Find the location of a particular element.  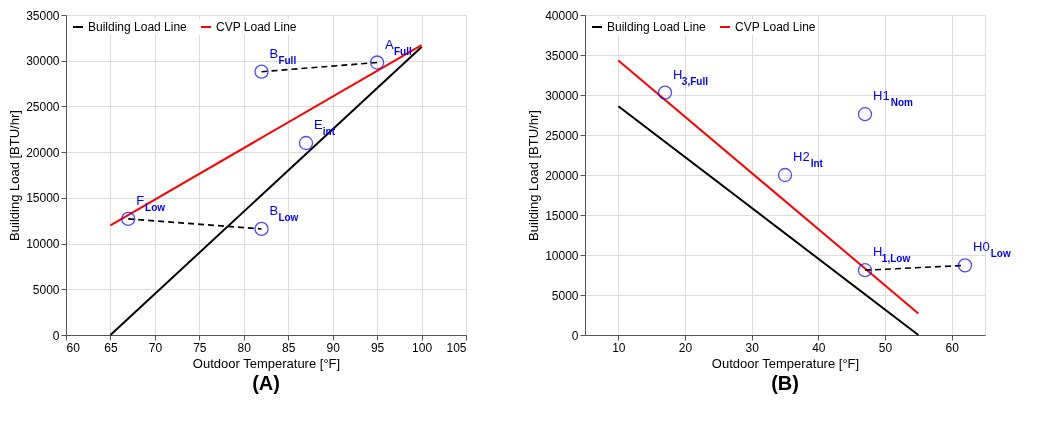

x-tick-label: 95 is located at coordinates (377, 347).